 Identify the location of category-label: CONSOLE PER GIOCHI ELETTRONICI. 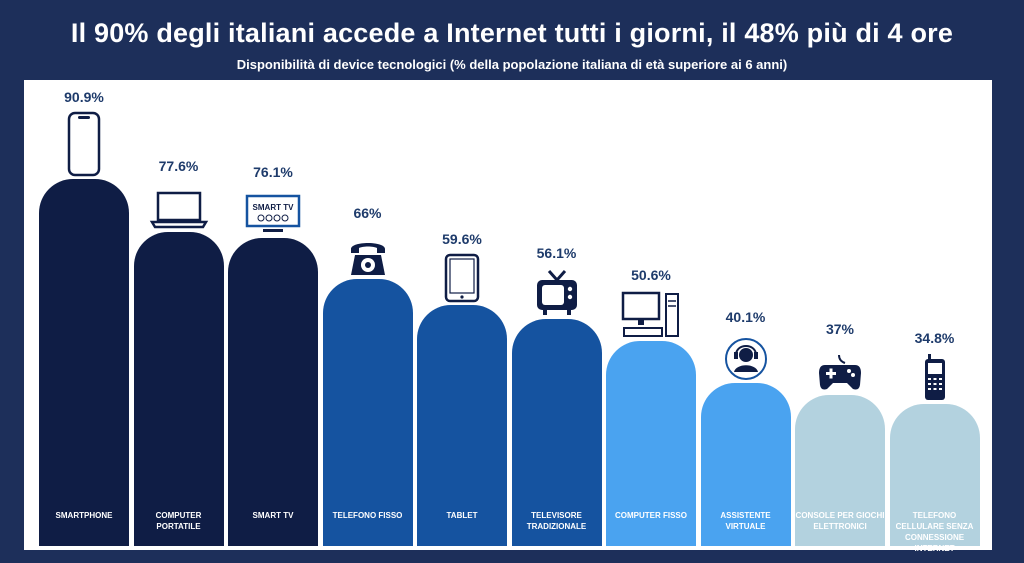
(840, 521).